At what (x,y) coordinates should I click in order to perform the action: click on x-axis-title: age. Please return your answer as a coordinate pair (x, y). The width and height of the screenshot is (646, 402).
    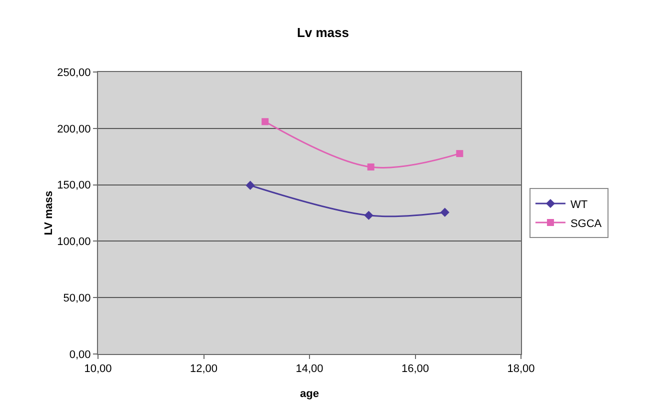
    Looking at the image, I should click on (309, 394).